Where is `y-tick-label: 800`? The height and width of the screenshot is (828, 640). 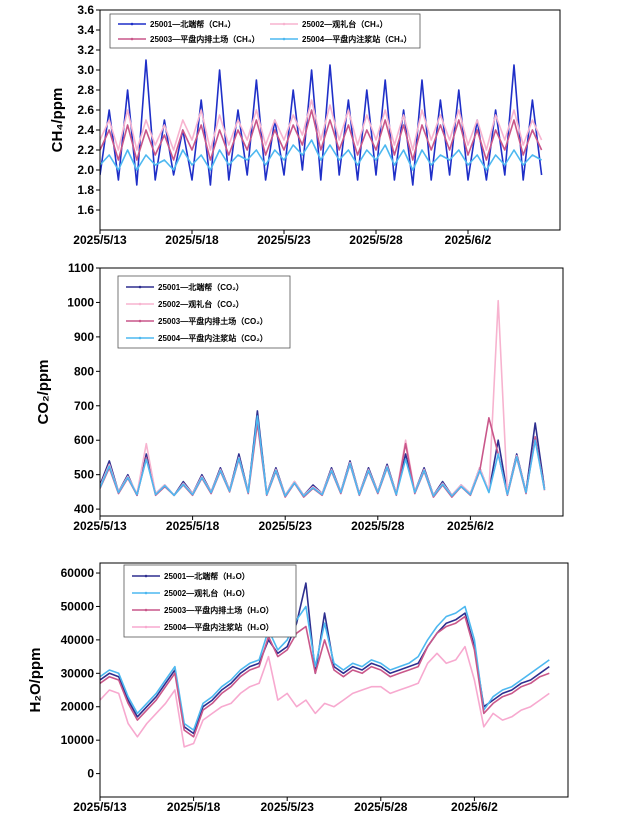 y-tick-label: 800 is located at coordinates (84, 371).